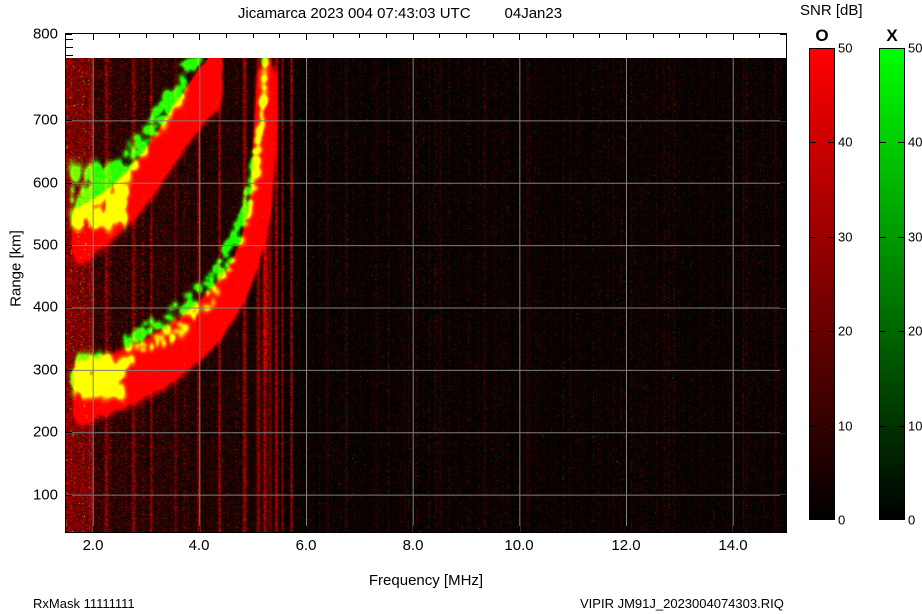 The height and width of the screenshot is (614, 922). What do you see at coordinates (45, 307) in the screenshot?
I see `y-tick-label-3: 400` at bounding box center [45, 307].